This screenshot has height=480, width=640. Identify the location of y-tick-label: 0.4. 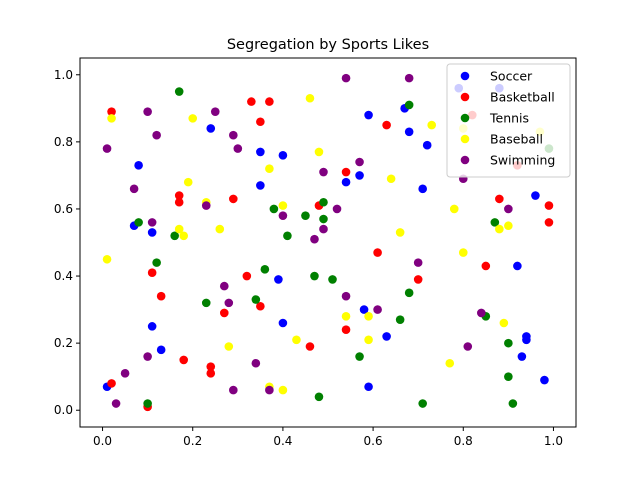
(63, 276).